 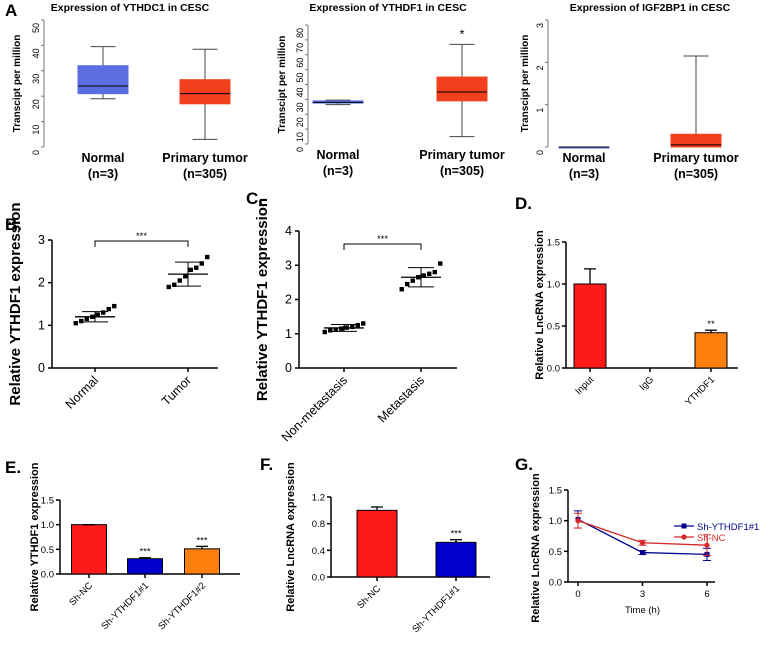 I want to click on y-tick-label: 0.5, so click(x=553, y=327).